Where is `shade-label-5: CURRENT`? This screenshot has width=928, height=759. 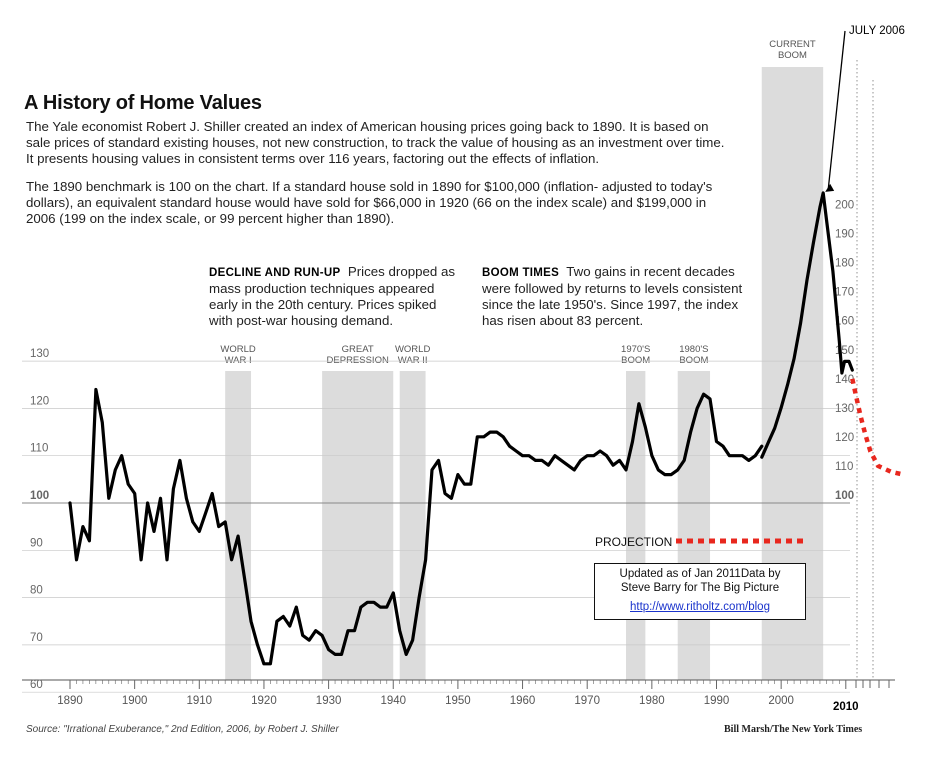 shade-label-5: CURRENT is located at coordinates (792, 44).